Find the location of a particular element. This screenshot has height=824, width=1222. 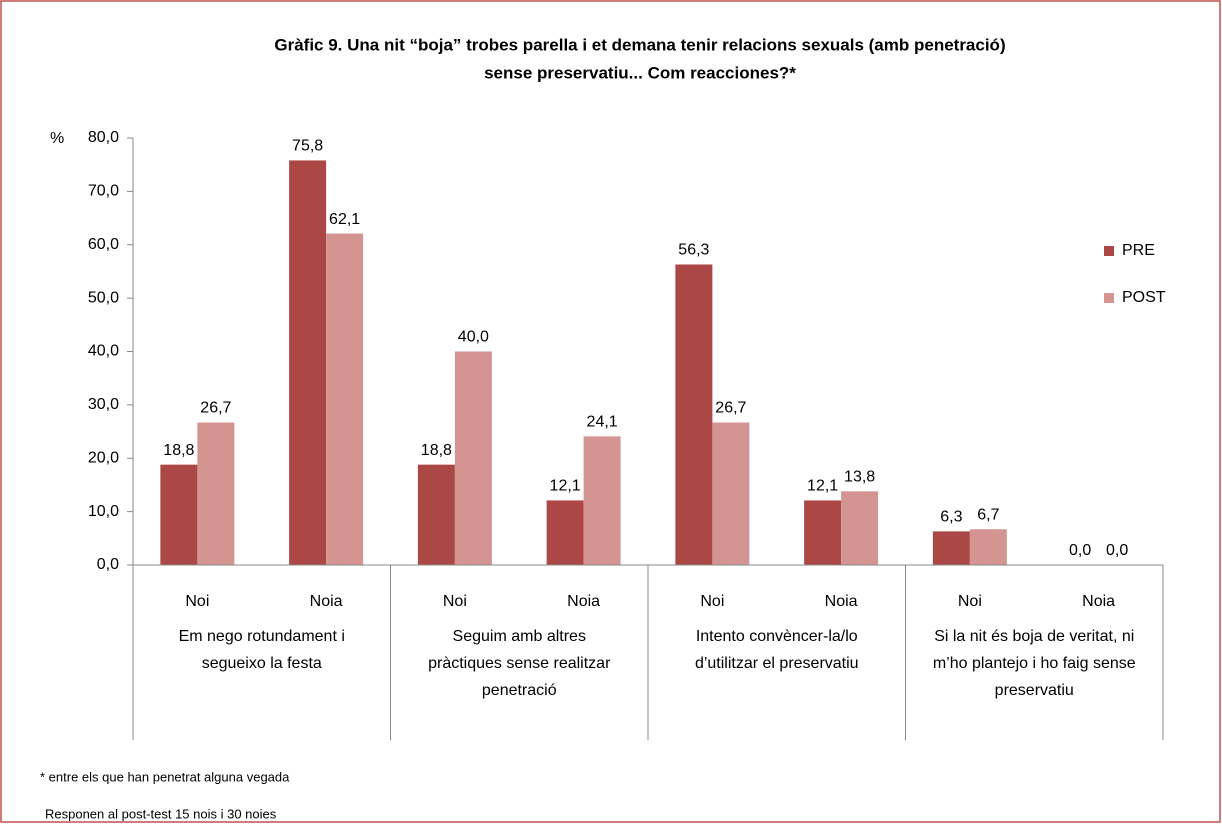

y-tick-label: 10,0 is located at coordinates (103, 511).